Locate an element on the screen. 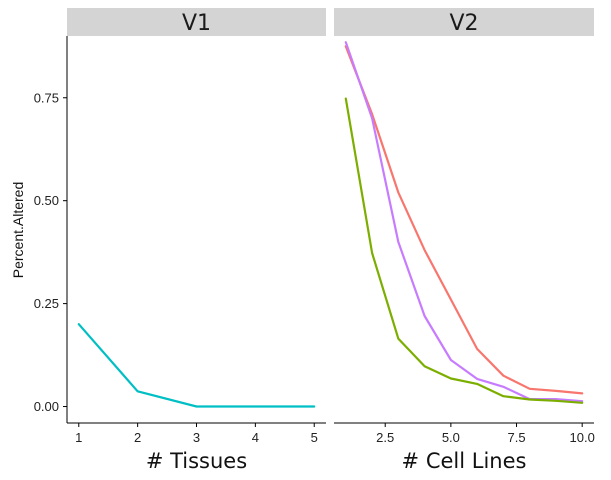  strip-label-v2: V2 is located at coordinates (463, 23).